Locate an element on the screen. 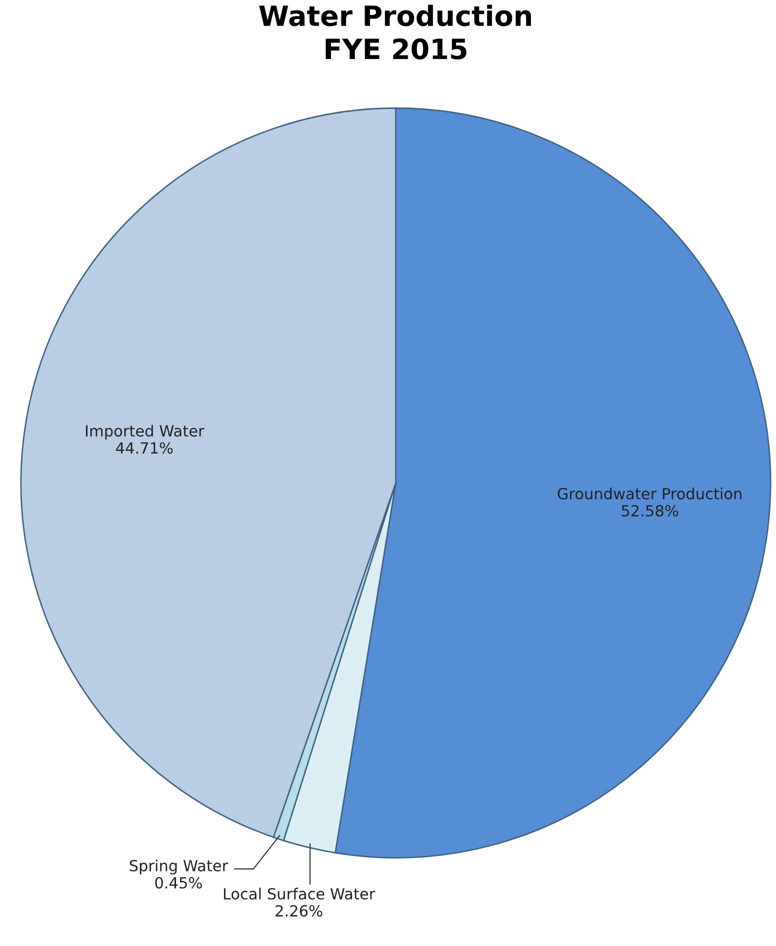 This screenshot has width=776, height=946. data-label: 0.45% is located at coordinates (178, 882).